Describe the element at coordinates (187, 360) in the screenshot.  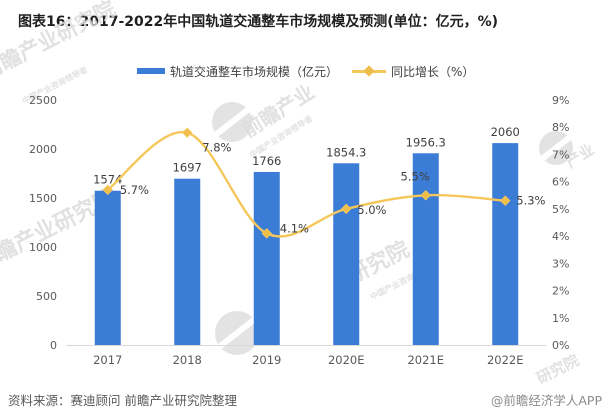
I see `x-axis-label: 2018` at that location.